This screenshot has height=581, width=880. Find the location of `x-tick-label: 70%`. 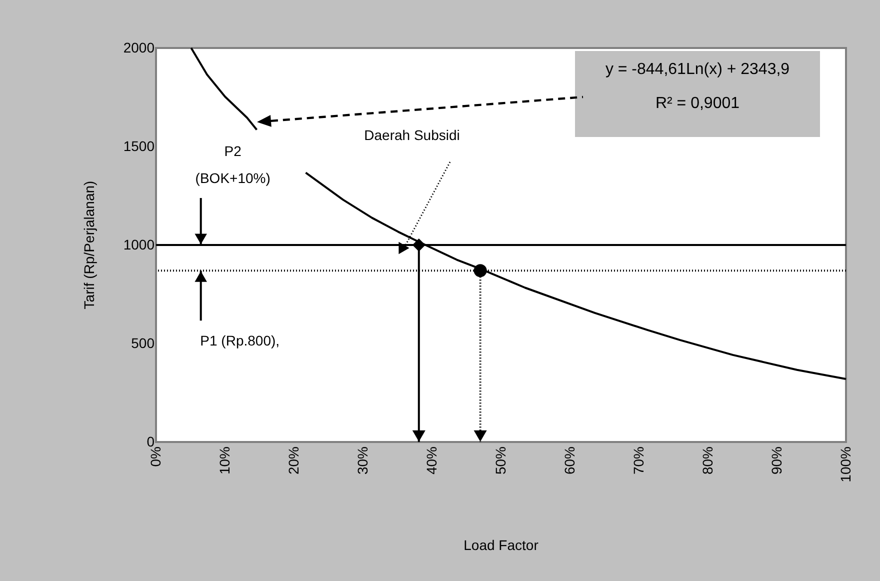

x-tick-label: 70% is located at coordinates (638, 460).